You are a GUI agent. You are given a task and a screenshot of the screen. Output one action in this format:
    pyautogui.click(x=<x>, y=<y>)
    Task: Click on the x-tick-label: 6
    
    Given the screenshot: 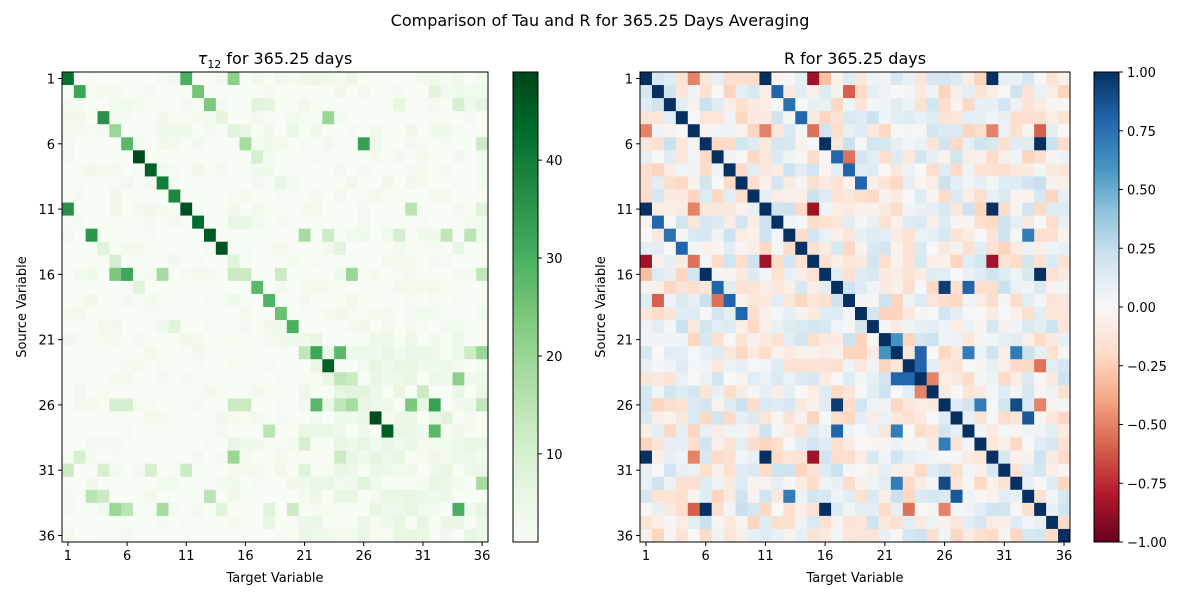 What is the action you would take?
    pyautogui.click(x=706, y=556)
    